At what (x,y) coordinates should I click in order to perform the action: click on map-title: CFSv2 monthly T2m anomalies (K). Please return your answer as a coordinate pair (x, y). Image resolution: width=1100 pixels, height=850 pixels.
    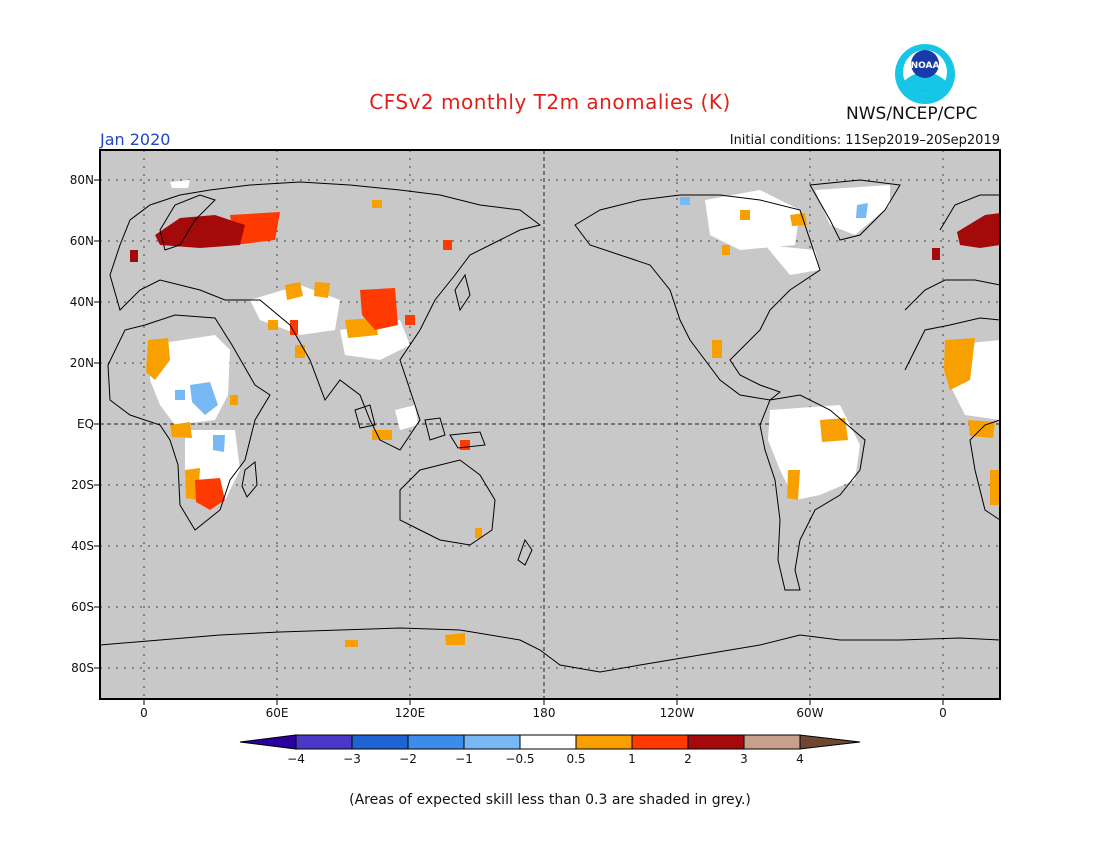
    Looking at the image, I should click on (550, 102).